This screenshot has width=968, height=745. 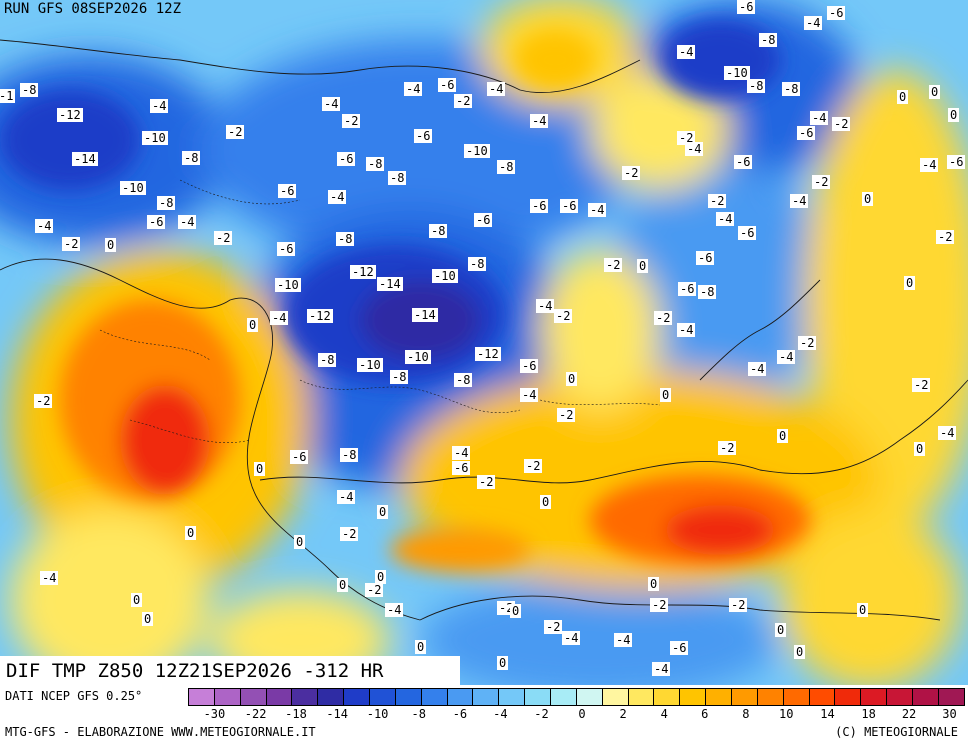 I want to click on legend-tick-label: 6, so click(x=705, y=714).